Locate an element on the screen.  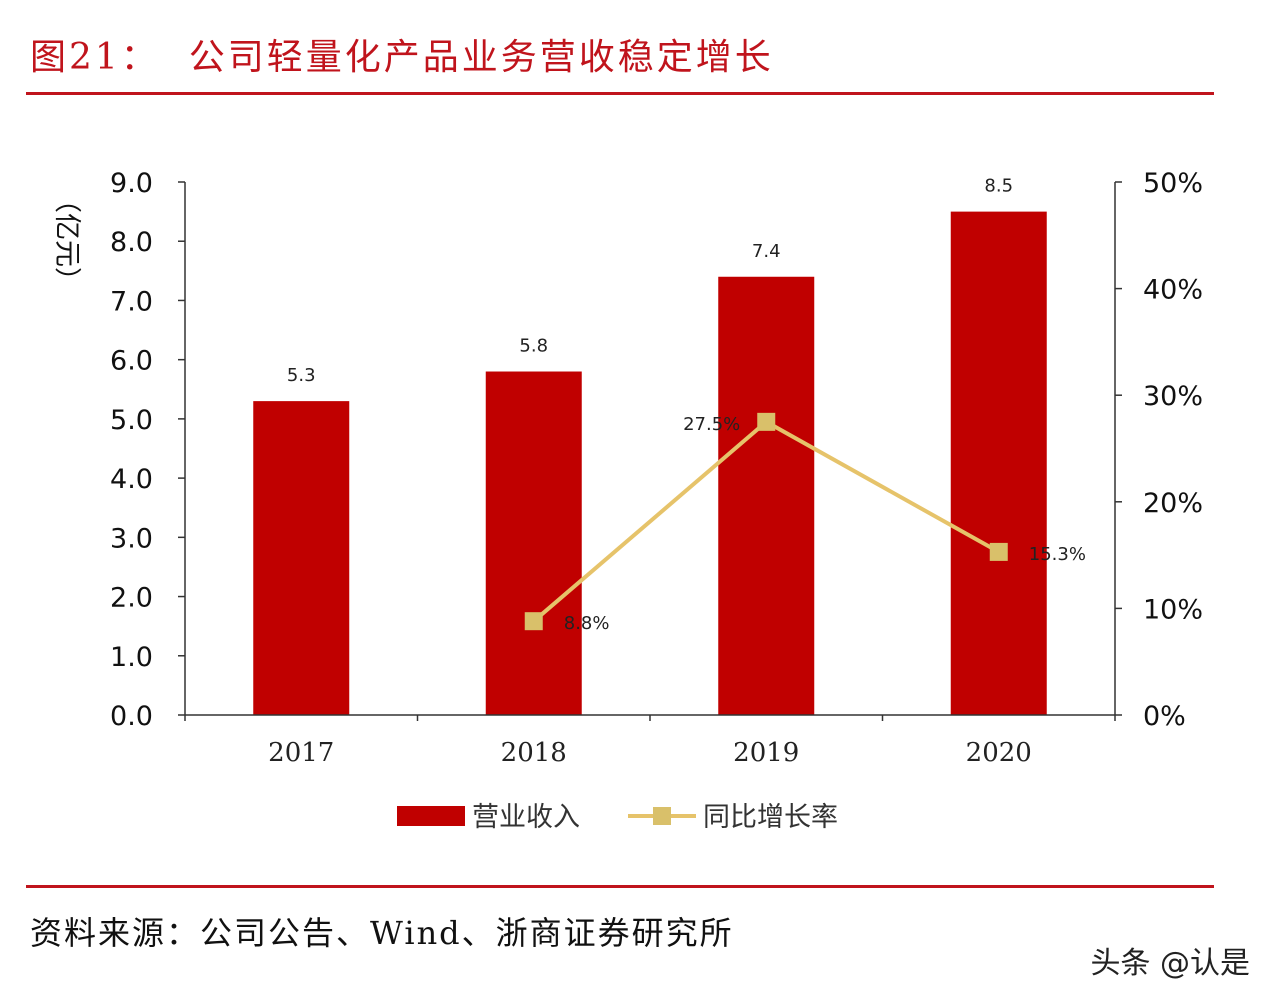
left-tick-label: 2.0 is located at coordinates (131, 598).